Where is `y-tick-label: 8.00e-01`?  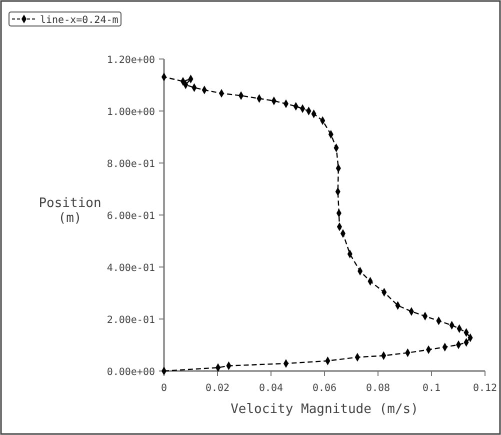 y-tick-label: 8.00e-01 is located at coordinates (130, 164).